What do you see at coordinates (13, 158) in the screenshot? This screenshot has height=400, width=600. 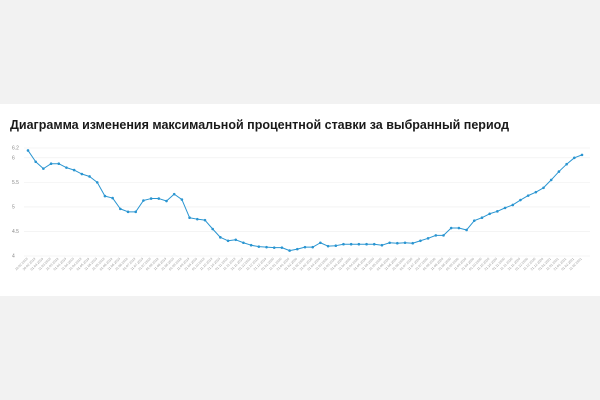 I see `y-tick-label: 6` at bounding box center [13, 158].